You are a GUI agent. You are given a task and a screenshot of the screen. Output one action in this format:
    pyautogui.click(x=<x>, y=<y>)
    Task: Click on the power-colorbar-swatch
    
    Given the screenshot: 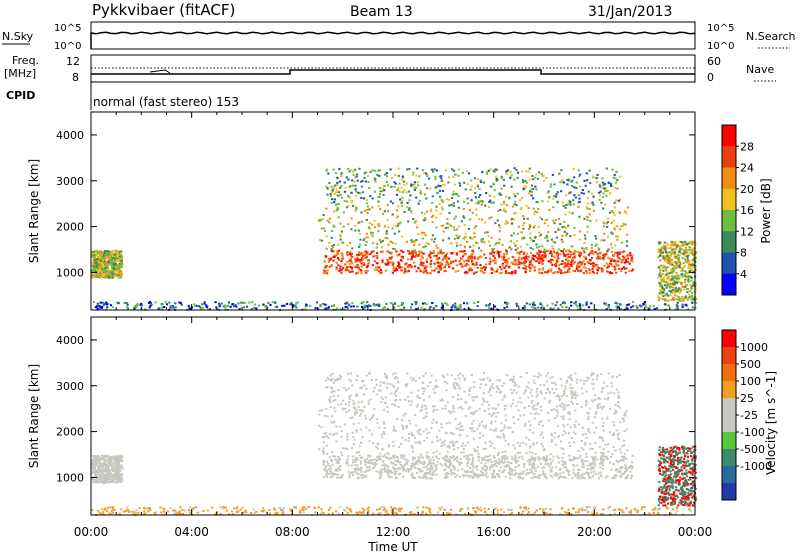 What is the action you would take?
    pyautogui.click(x=729, y=157)
    